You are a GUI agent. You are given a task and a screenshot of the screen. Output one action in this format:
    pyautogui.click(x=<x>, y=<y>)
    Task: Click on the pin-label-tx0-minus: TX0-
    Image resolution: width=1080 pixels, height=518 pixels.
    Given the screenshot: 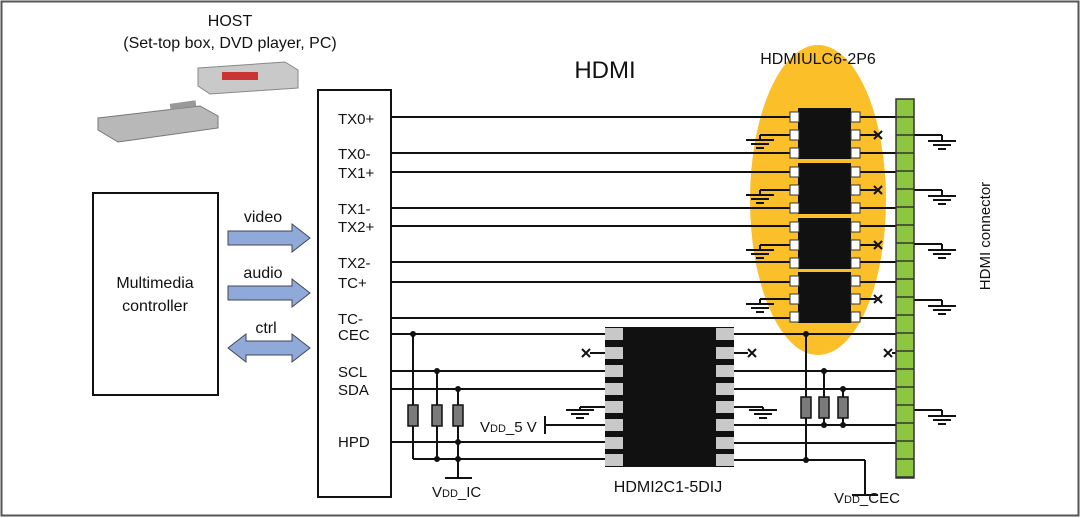 What is the action you would take?
    pyautogui.click(x=354, y=154)
    